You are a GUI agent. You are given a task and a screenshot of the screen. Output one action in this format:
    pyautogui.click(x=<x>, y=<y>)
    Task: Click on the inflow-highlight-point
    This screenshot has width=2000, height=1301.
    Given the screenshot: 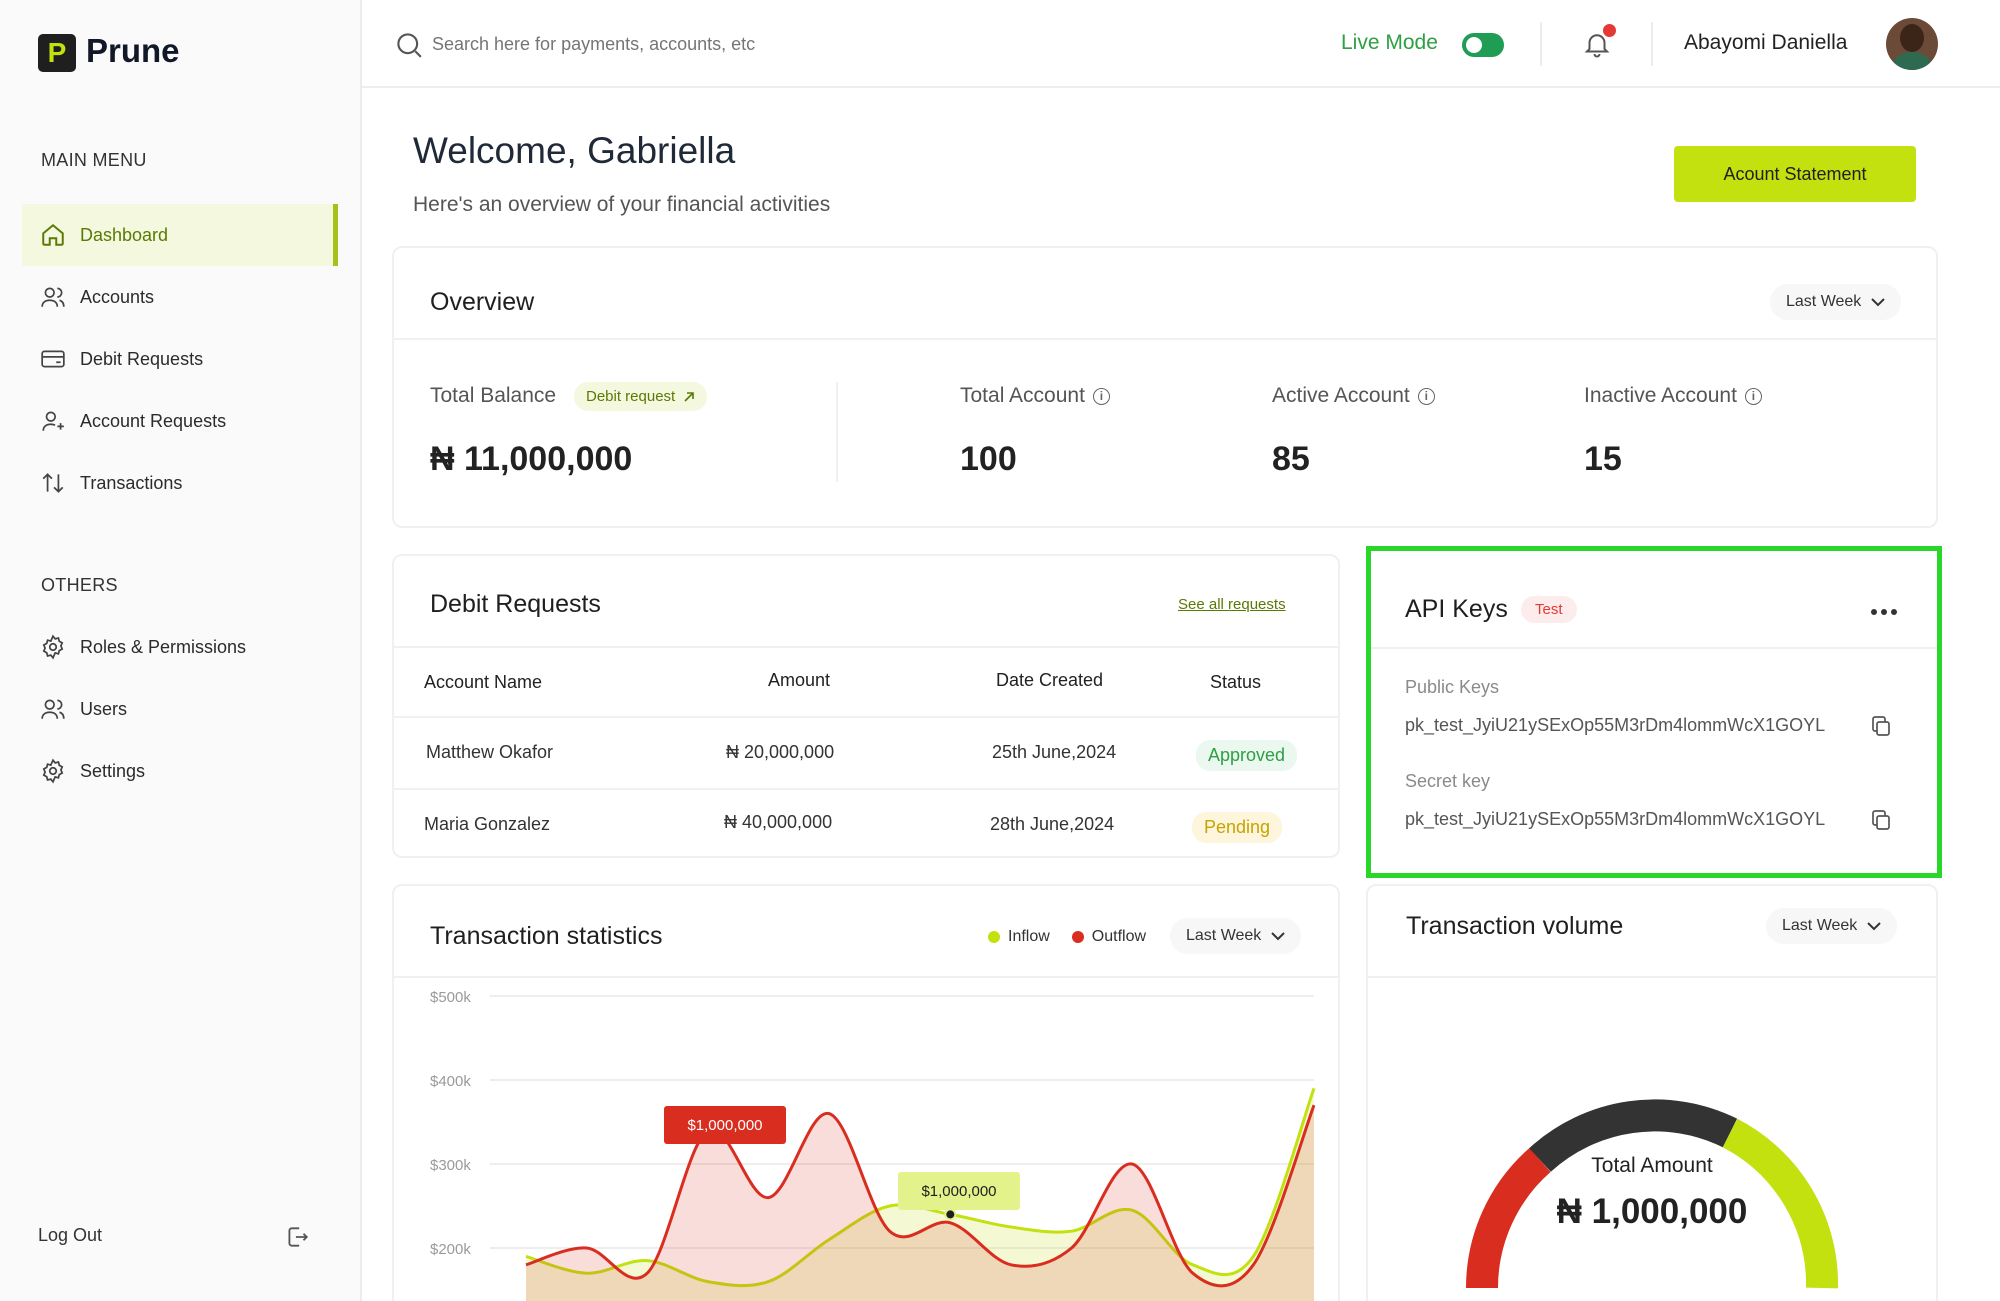 What is the action you would take?
    pyautogui.click(x=950, y=1214)
    